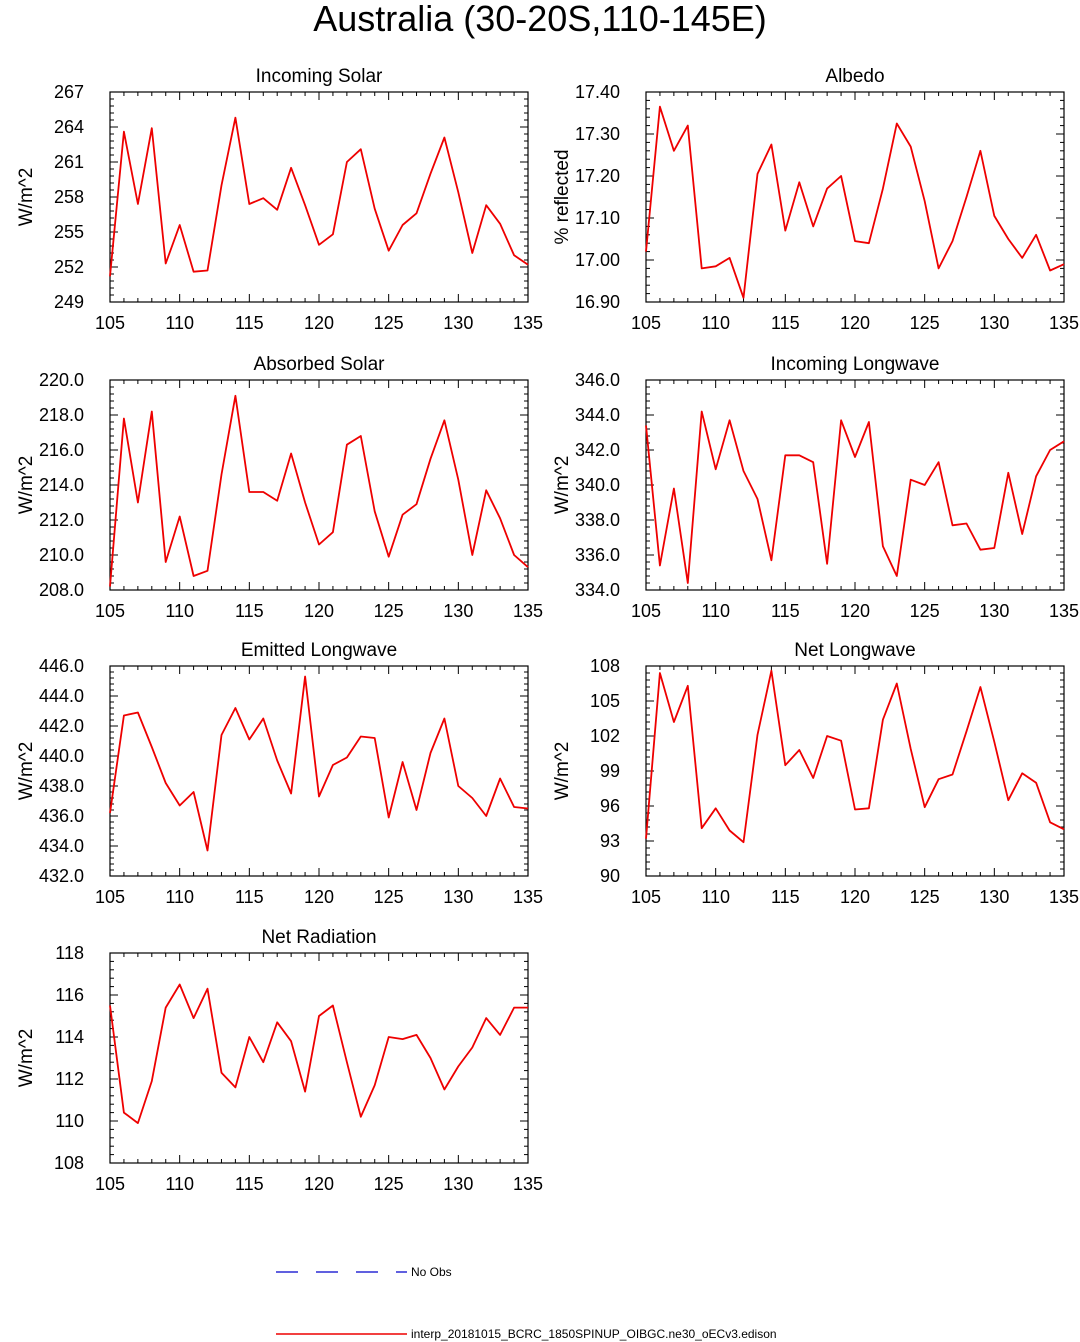 The image size is (1080, 1342). What do you see at coordinates (69, 162) in the screenshot?
I see `y-tick-label: 261` at bounding box center [69, 162].